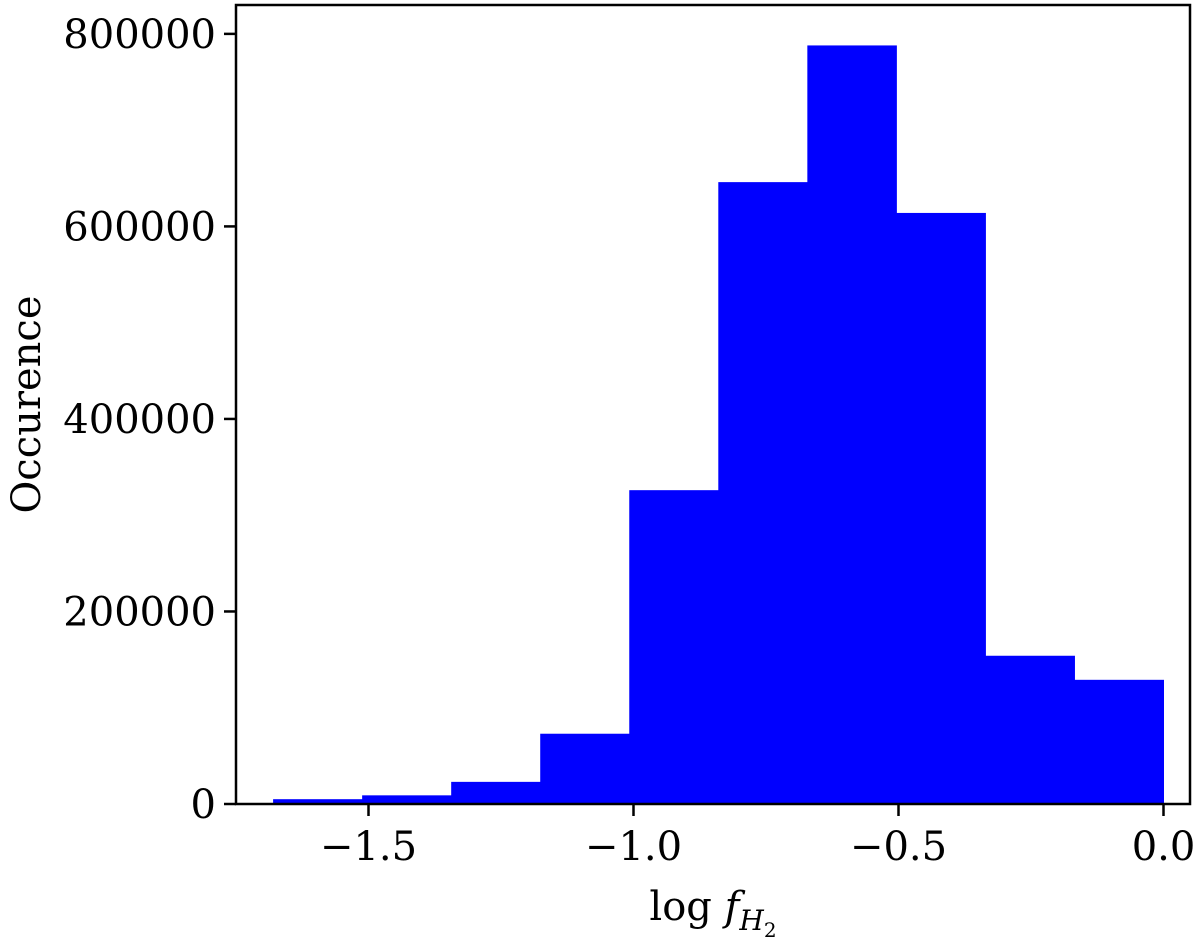 This screenshot has width=1200, height=941. Describe the element at coordinates (633, 847) in the screenshot. I see `x-tick-label: −1.0` at that location.